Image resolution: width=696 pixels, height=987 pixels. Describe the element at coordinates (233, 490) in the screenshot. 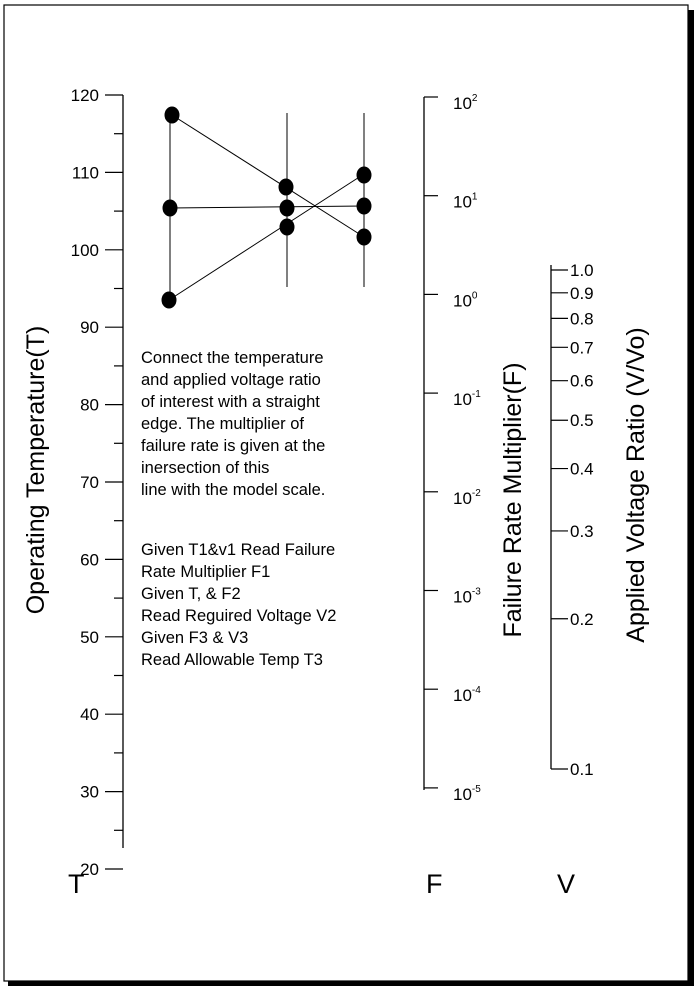

I see `instruction-line: line with the model scale.` at that location.